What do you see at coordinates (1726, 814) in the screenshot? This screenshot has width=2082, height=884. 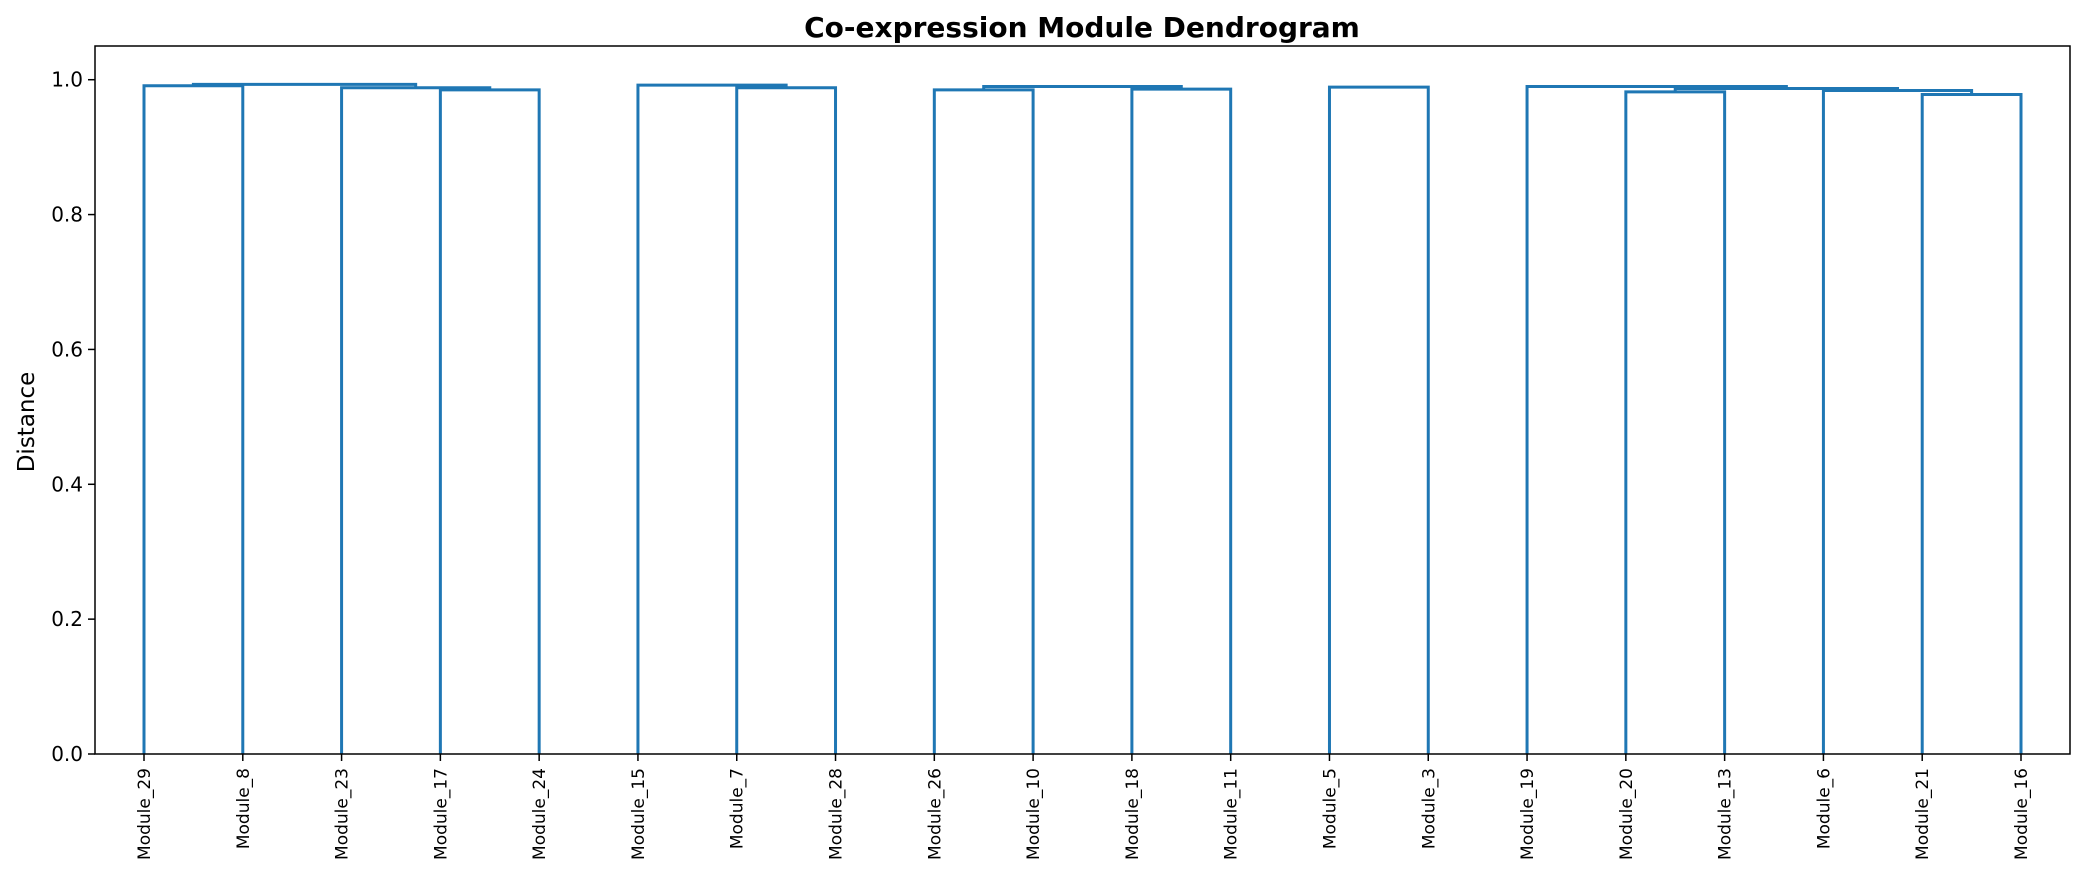 I see `leaf-label: Module_13` at bounding box center [1726, 814].